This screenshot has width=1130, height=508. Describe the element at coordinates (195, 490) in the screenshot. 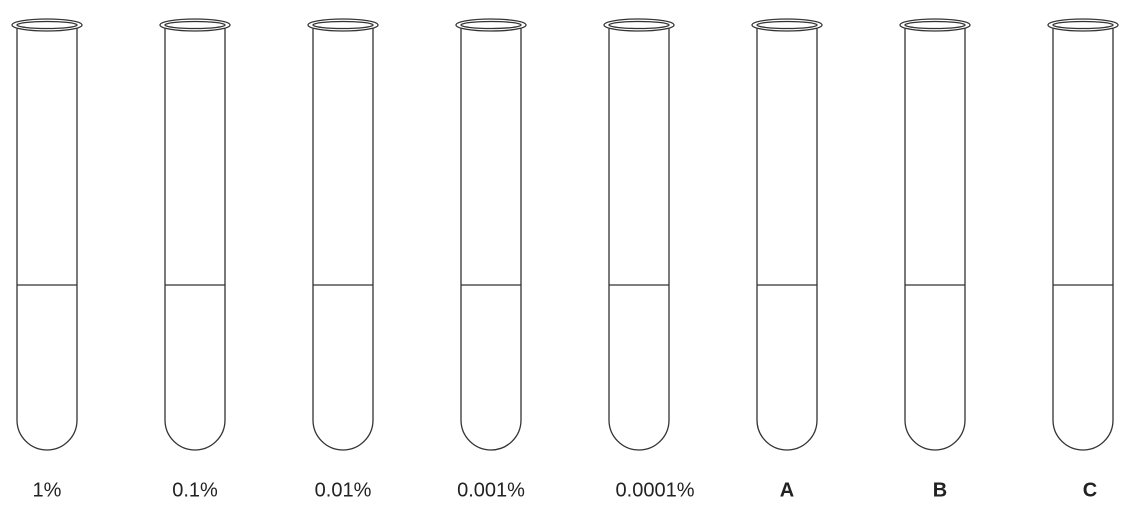

I see `tube-label: 0.1%` at that location.